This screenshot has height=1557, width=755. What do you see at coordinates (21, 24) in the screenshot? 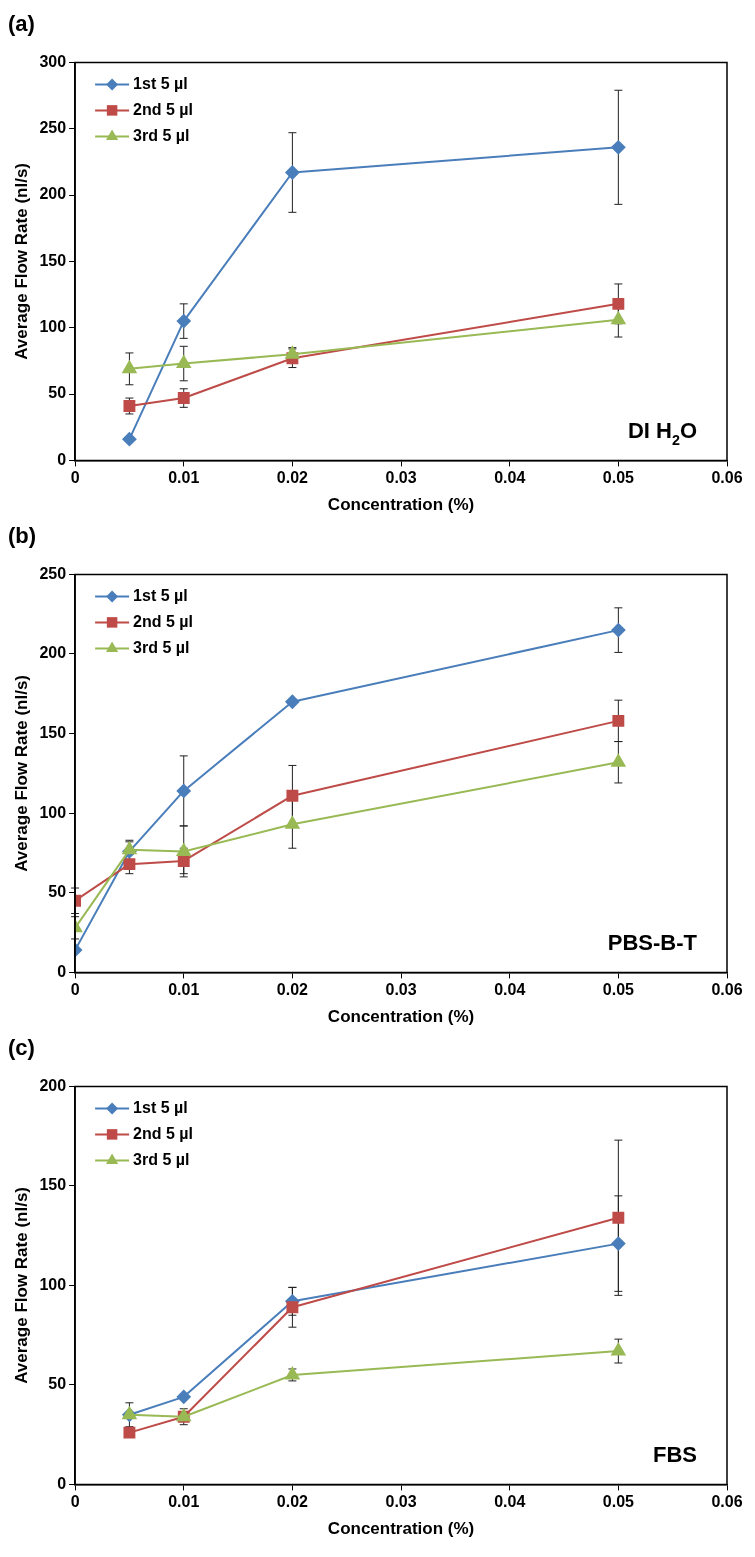
I see `chart-title: (a)` at bounding box center [21, 24].